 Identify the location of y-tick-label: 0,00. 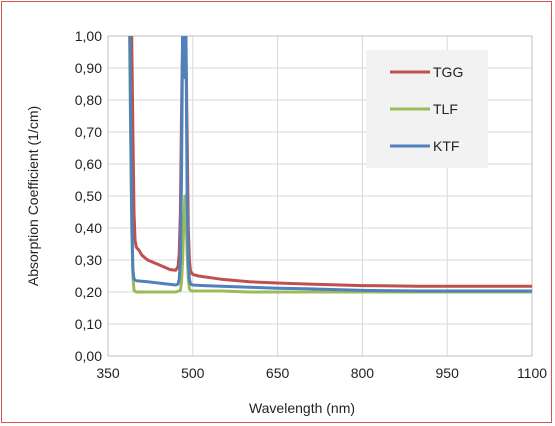
(88, 356).